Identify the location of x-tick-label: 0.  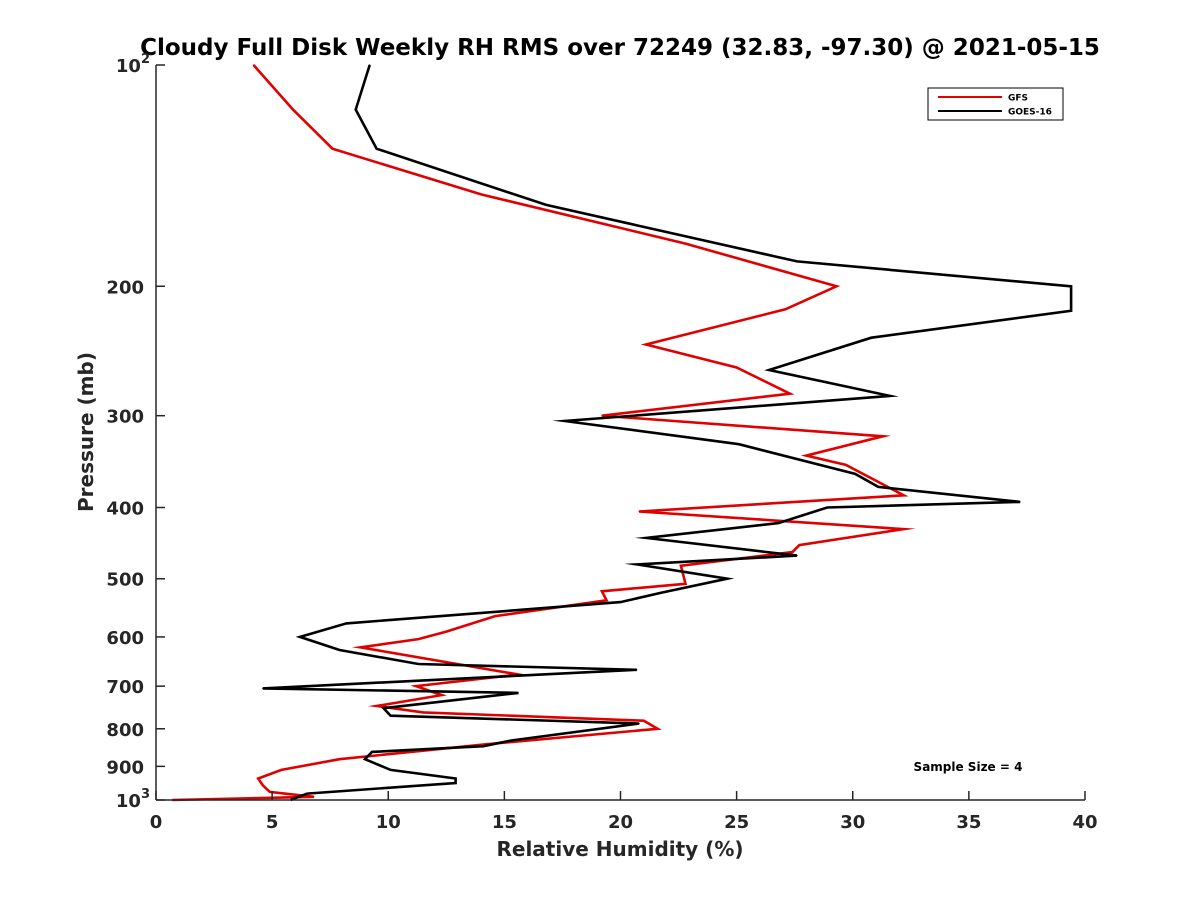
(156, 822).